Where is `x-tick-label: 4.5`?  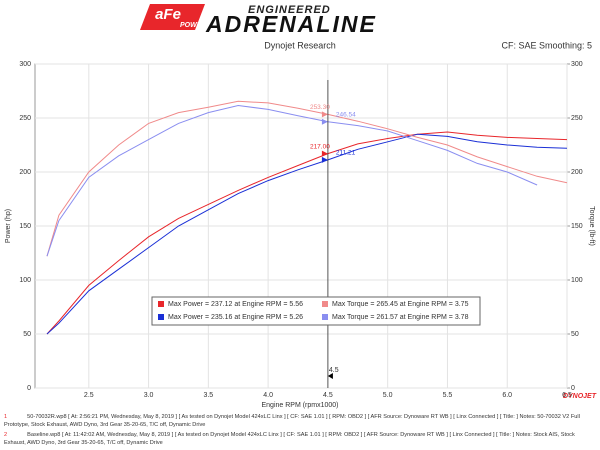
x-tick-label: 4.5 is located at coordinates (328, 395).